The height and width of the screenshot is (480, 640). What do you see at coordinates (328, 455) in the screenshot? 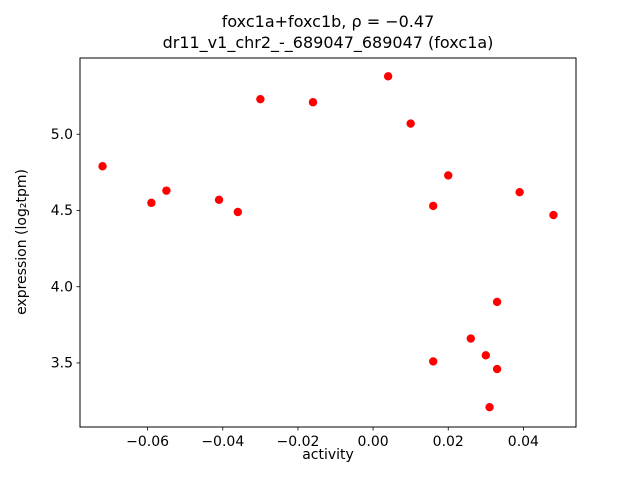
I see `x-axis-label: activity` at bounding box center [328, 455].